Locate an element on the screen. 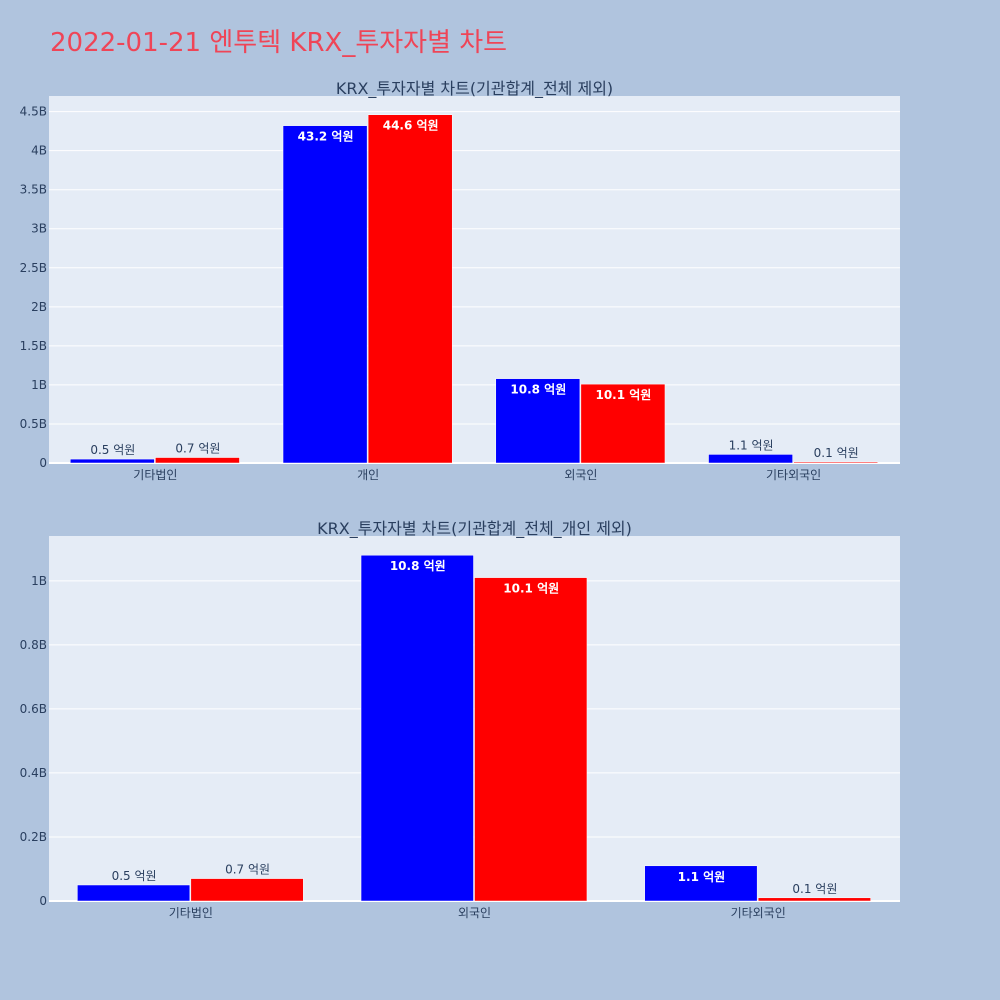 Image resolution: width=1000 pixels, height=1000 pixels. page-title: 2022-01-21 엔투텍 KRX_투자자별 차트 is located at coordinates (279, 43).